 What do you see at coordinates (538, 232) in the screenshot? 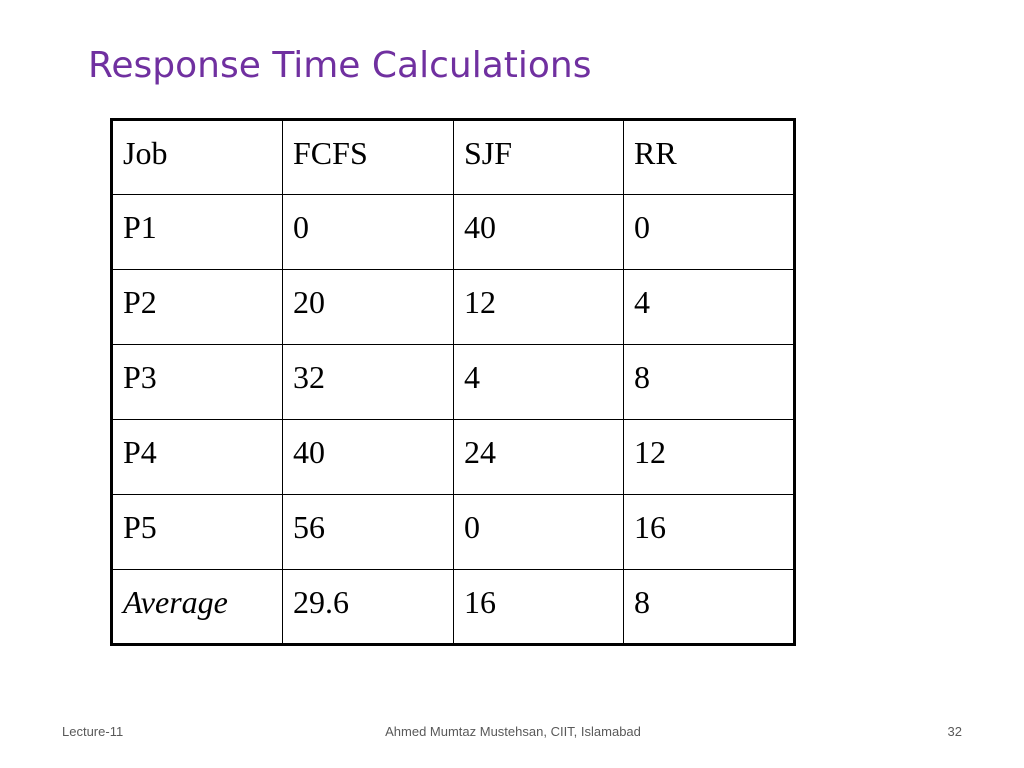
I see `sjf-cell: 40` at bounding box center [538, 232].